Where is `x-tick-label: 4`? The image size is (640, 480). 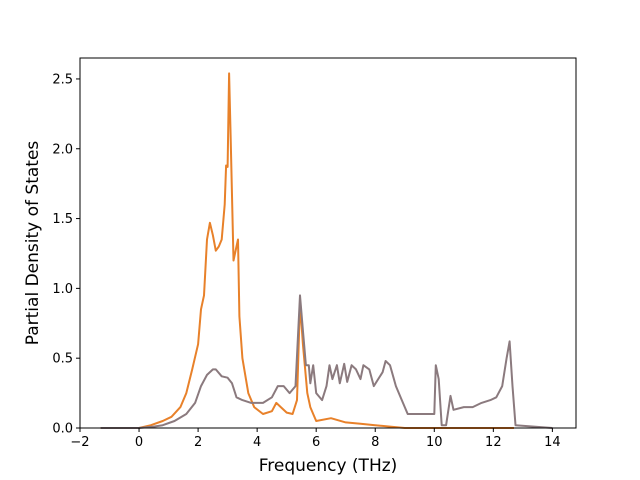 x-tick-label: 4 is located at coordinates (257, 442).